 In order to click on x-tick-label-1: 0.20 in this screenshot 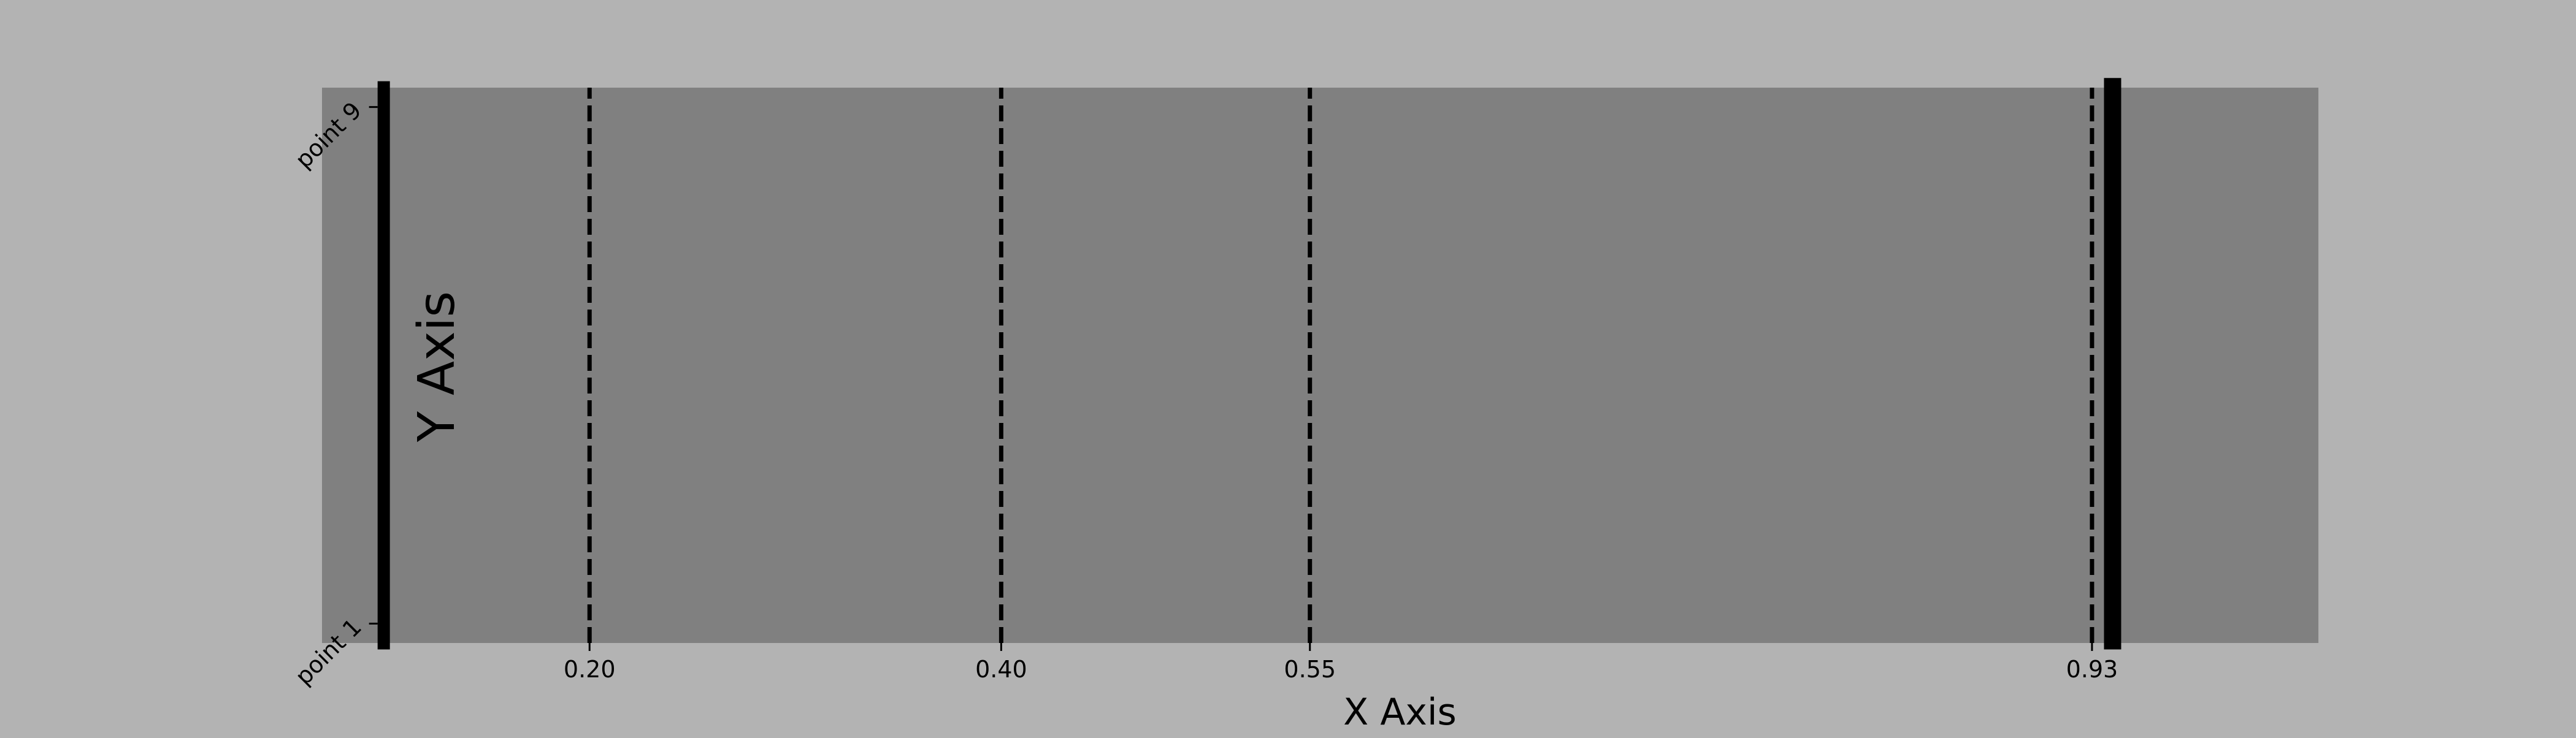, I will do `click(590, 669)`.